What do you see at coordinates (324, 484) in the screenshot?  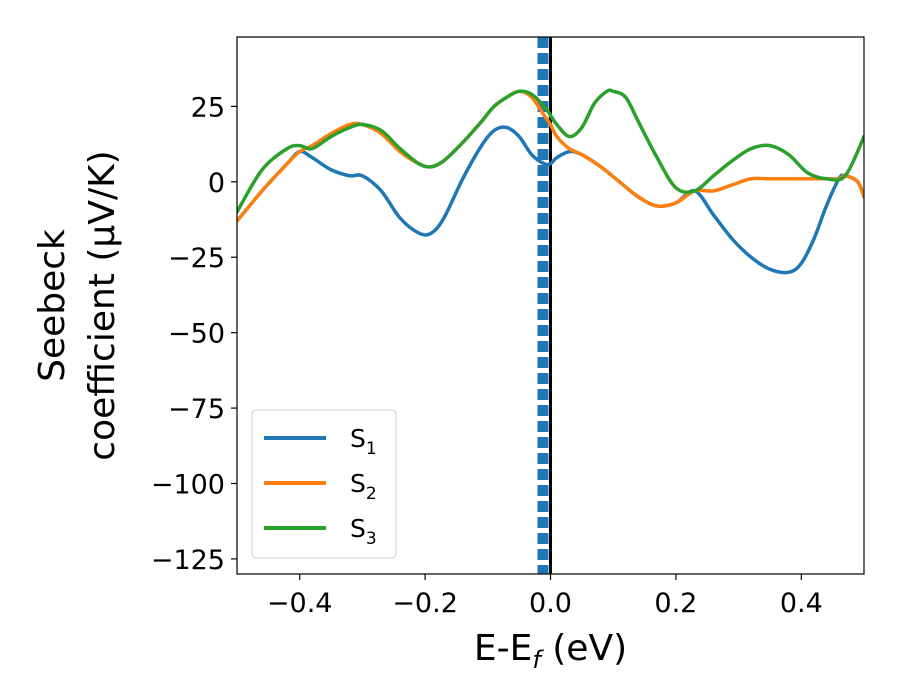 I see `legend: S1 S2 S3` at bounding box center [324, 484].